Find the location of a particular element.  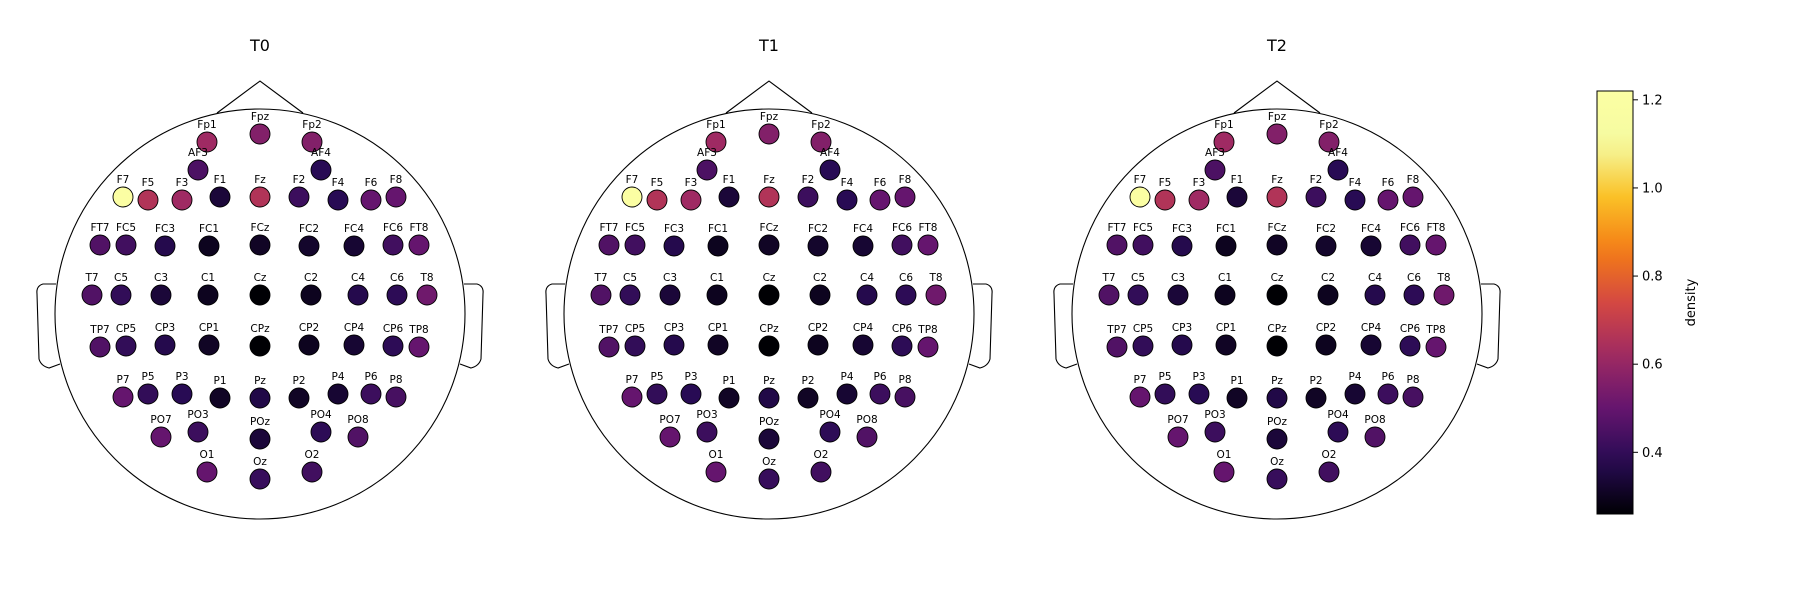

electrode-label-fc2: FC2 is located at coordinates (1326, 229).